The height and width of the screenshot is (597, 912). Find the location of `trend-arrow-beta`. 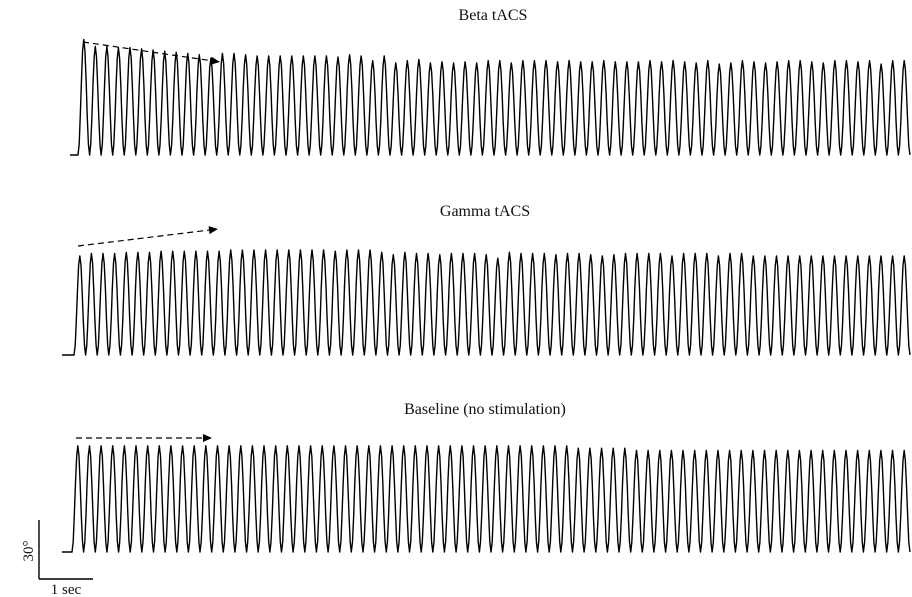

trend-arrow-beta is located at coordinates (151, 53).